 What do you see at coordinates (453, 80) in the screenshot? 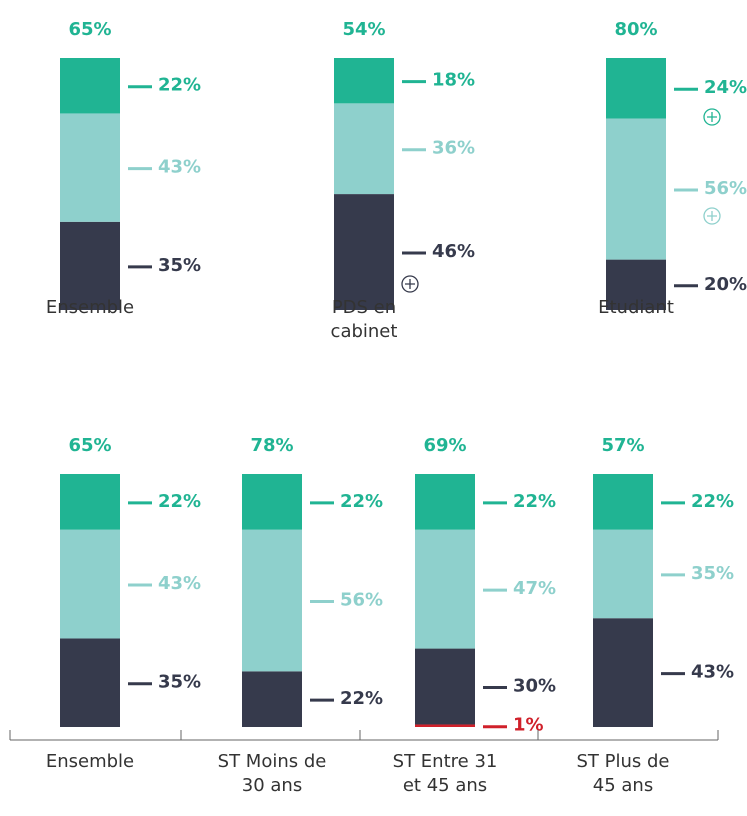
I see `value-label: 18%` at bounding box center [453, 80].